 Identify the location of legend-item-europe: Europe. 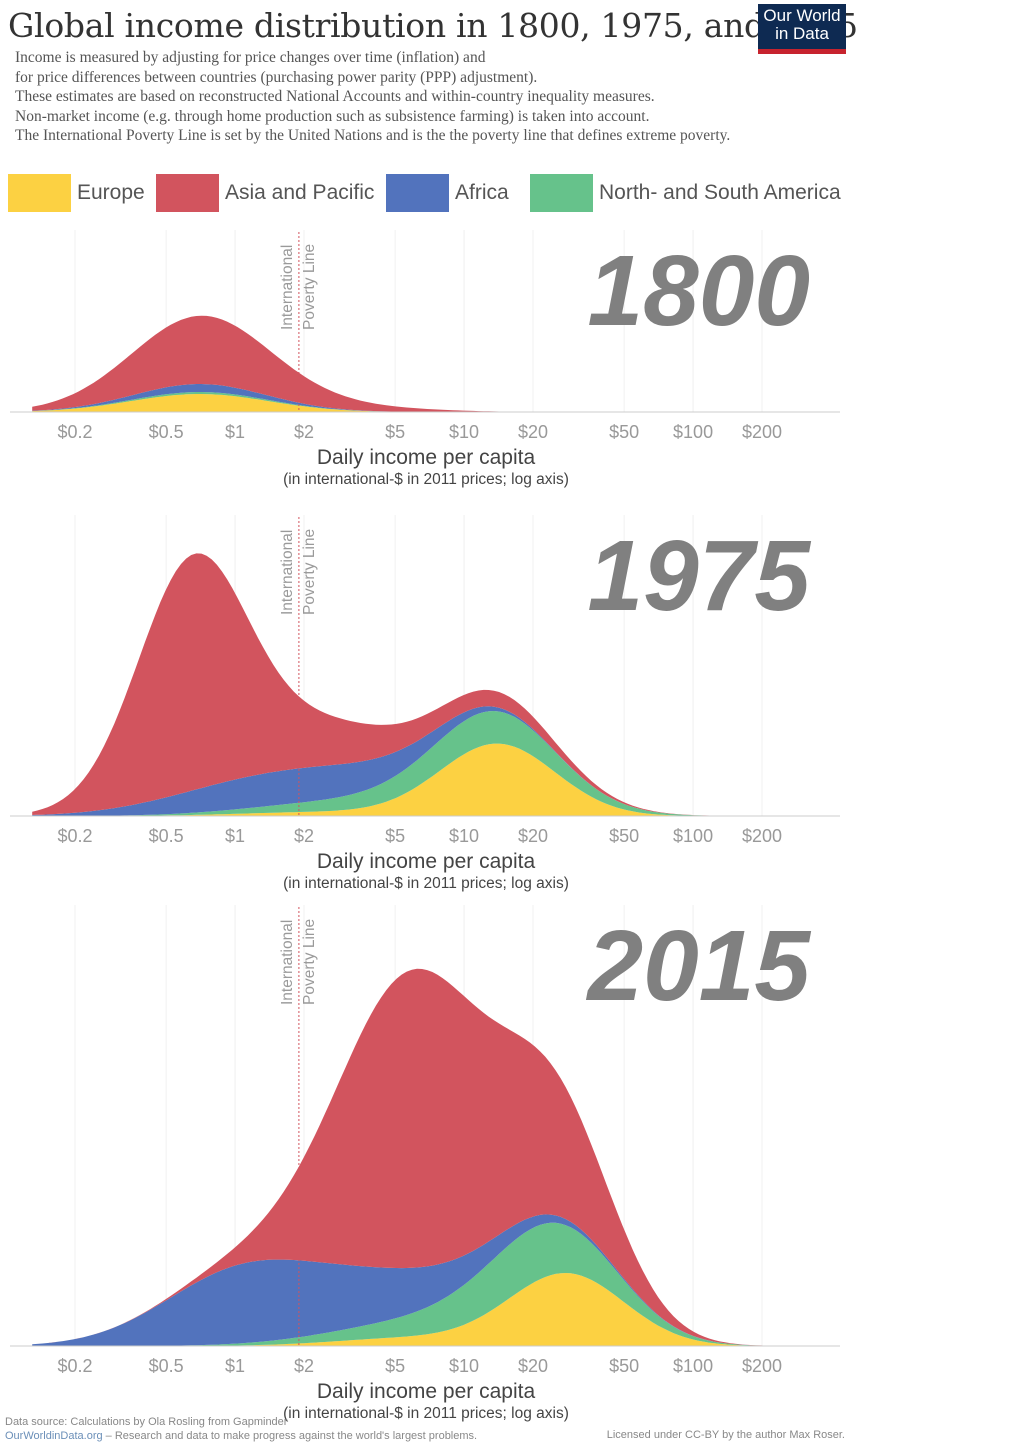
(76, 193).